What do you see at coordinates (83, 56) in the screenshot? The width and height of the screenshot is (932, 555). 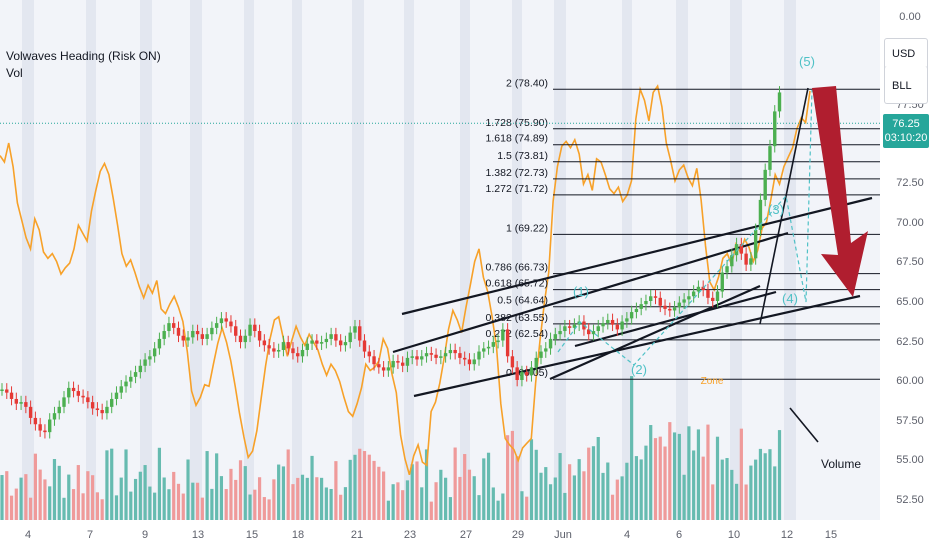 I see `indicator-title: Volwaves Heading (Risk ON)` at bounding box center [83, 56].